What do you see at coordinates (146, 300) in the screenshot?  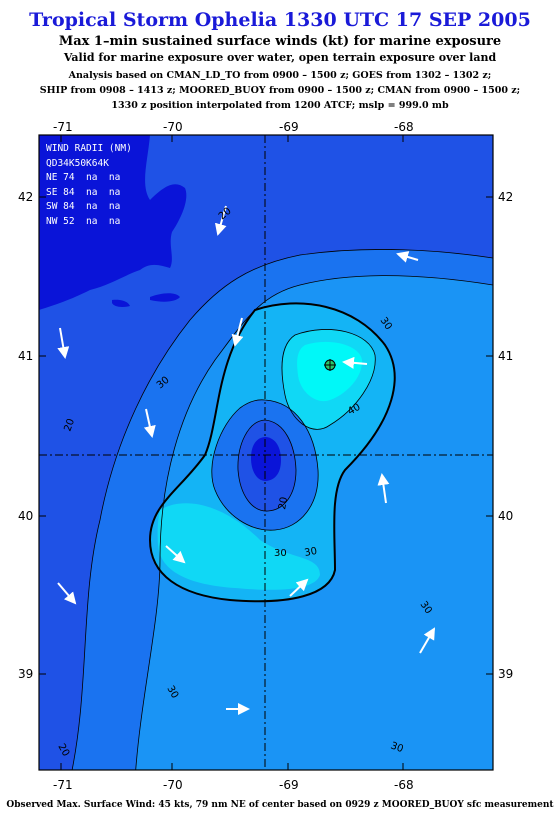 I see `land-islands` at bounding box center [146, 300].